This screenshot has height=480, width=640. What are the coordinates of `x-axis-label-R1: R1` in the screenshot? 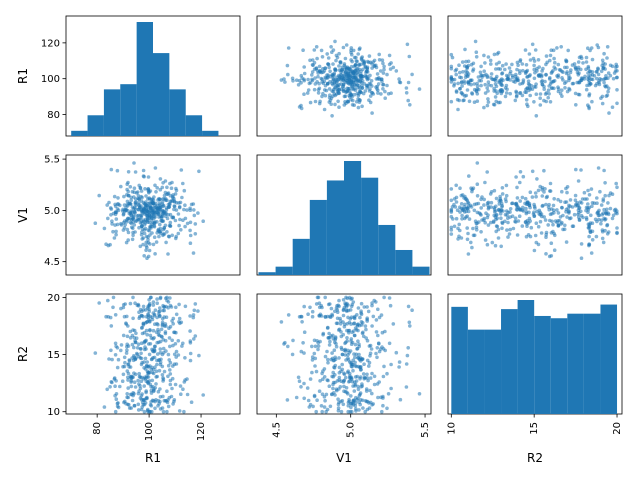 It's located at (153, 458).